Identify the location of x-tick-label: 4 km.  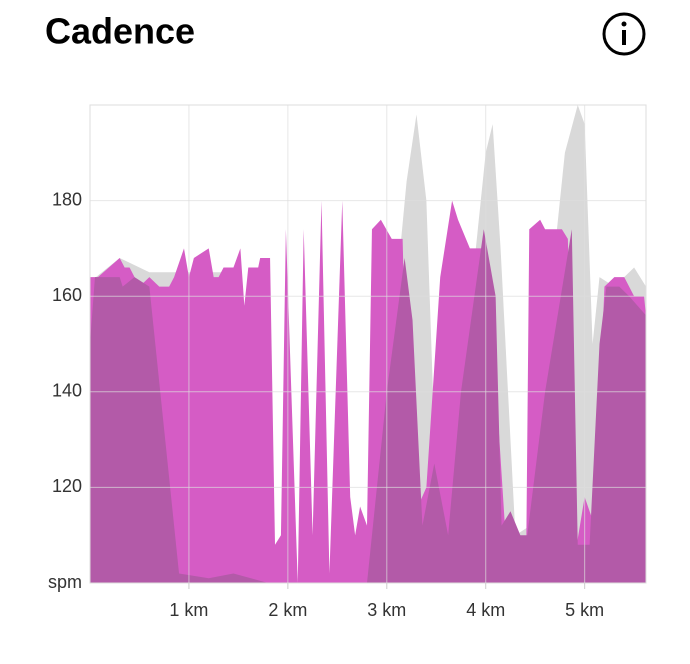
(485, 610).